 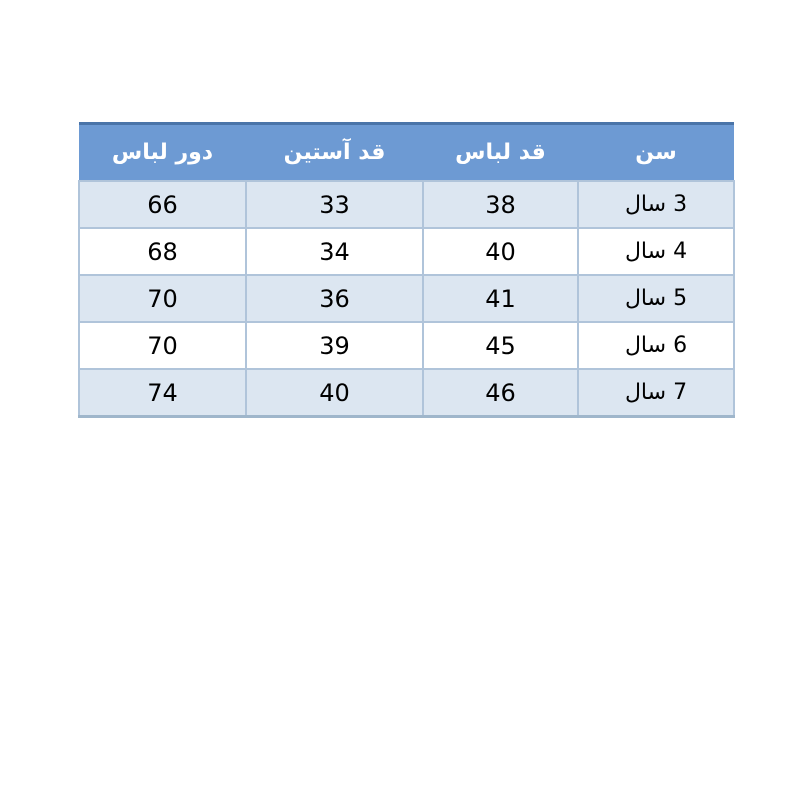 I want to click on cell-sleeve-length: 34, so click(x=334, y=251).